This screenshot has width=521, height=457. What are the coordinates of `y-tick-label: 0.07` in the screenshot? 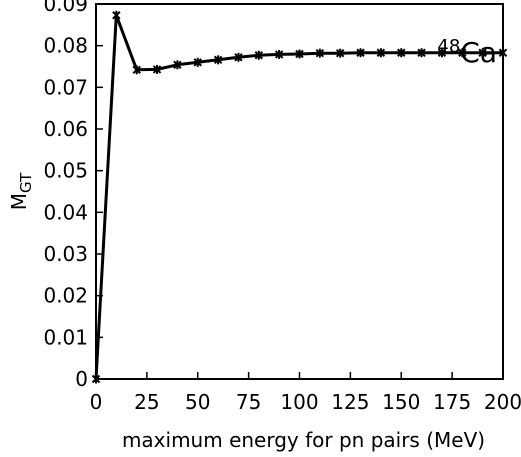 It's located at (65, 87).